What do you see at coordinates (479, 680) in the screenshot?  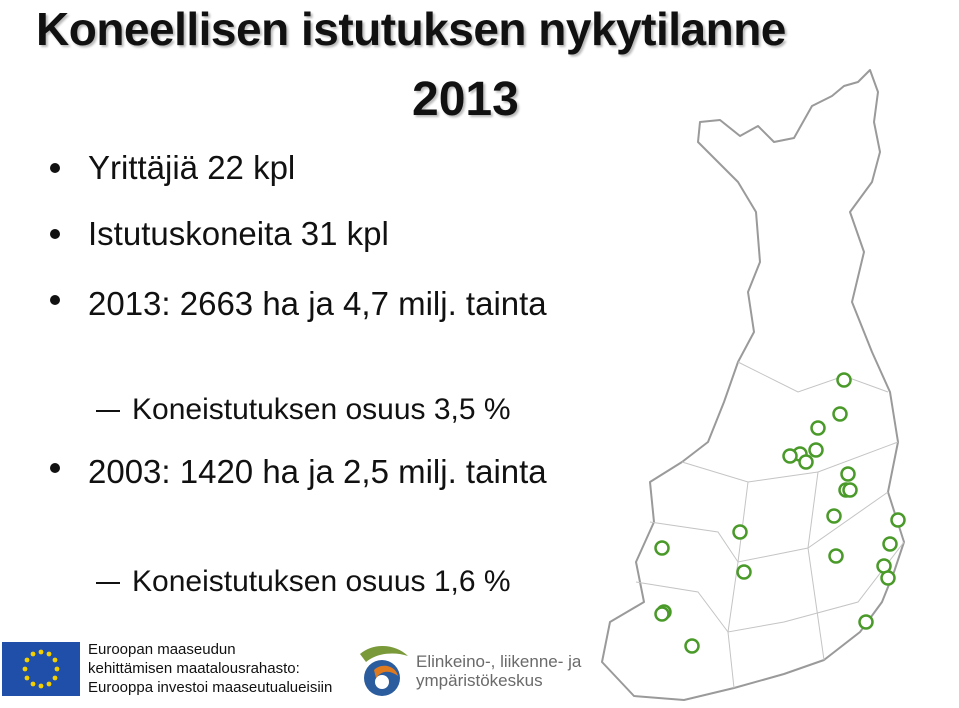 I see `ely-line: ympäristökeskus` at bounding box center [479, 680].